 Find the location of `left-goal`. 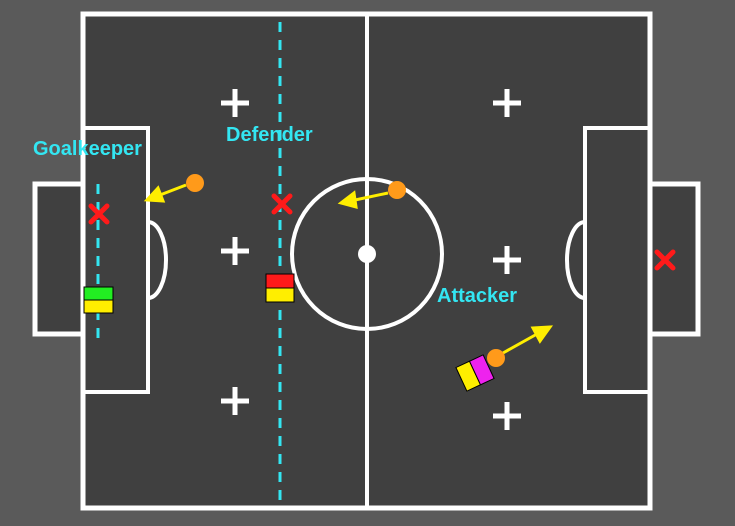

left-goal is located at coordinates (59, 259).